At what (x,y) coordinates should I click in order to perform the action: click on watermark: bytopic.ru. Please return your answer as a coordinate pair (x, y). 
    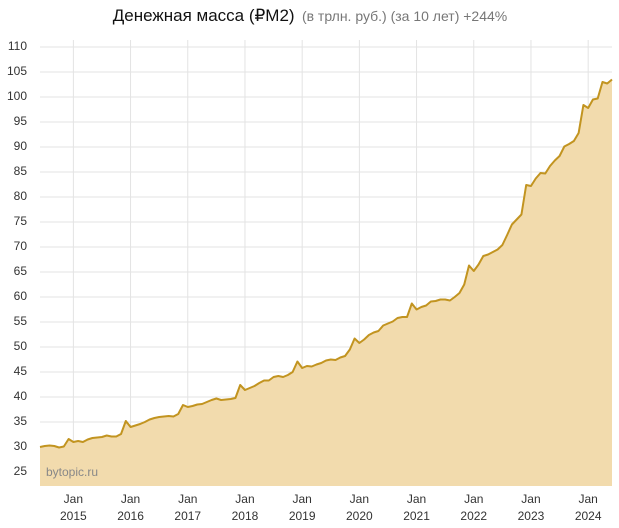
    Looking at the image, I should click on (72, 472).